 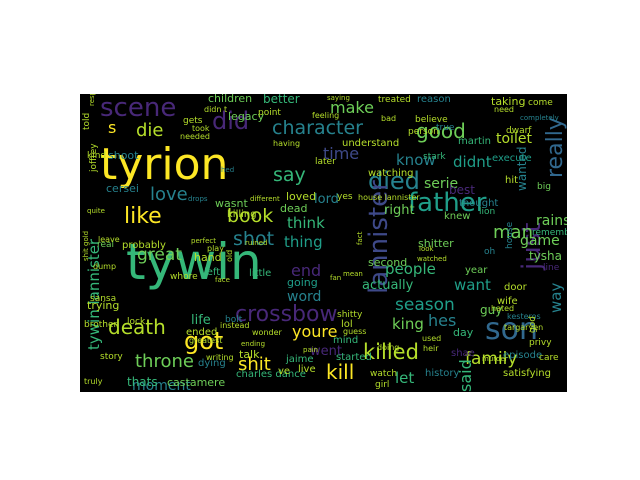 I want to click on word-thing: thing, so click(x=303, y=242).